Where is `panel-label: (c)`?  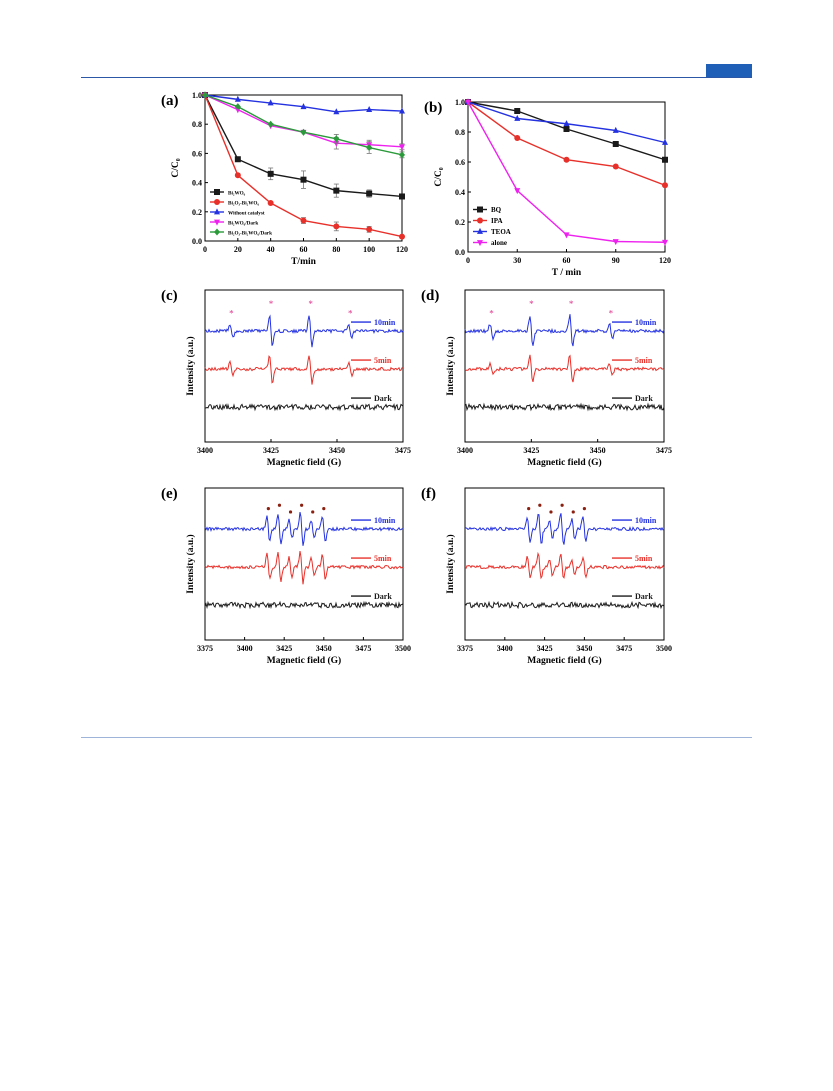 panel-label: (c) is located at coordinates (169, 296).